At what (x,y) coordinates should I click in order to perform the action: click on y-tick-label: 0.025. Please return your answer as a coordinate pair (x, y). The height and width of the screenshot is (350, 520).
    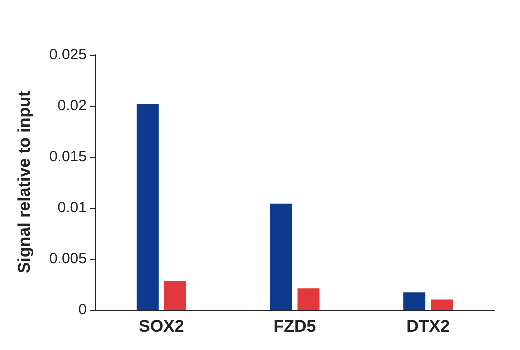
    Looking at the image, I should click on (68, 55).